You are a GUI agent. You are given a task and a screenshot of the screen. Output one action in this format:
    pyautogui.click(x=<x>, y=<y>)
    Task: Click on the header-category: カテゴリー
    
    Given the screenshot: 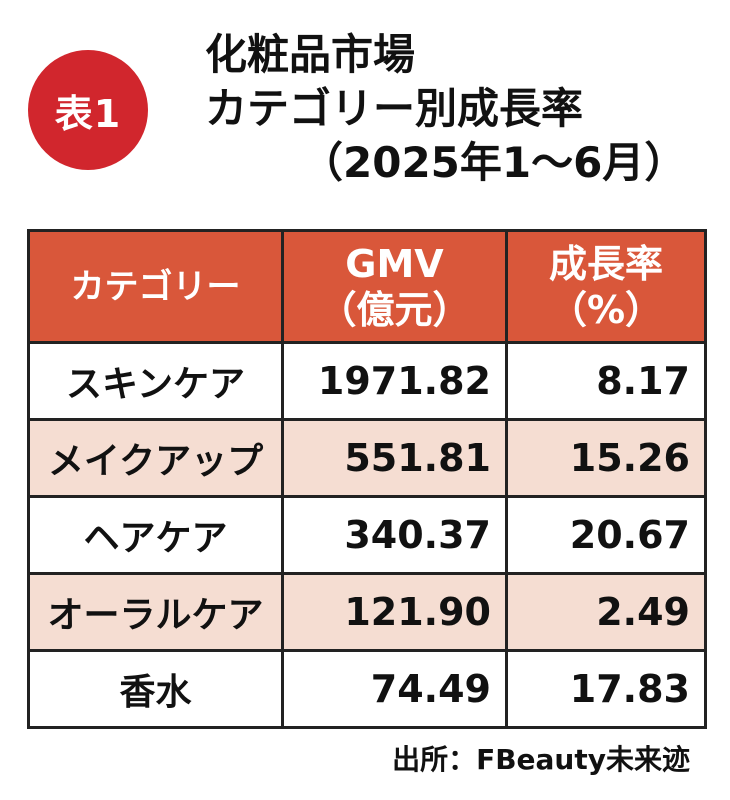 What is the action you would take?
    pyautogui.click(x=155, y=286)
    